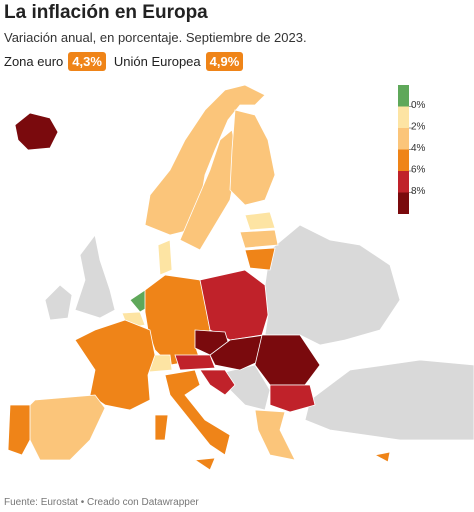 The width and height of the screenshot is (474, 512). I want to click on spain, so click(65, 427).